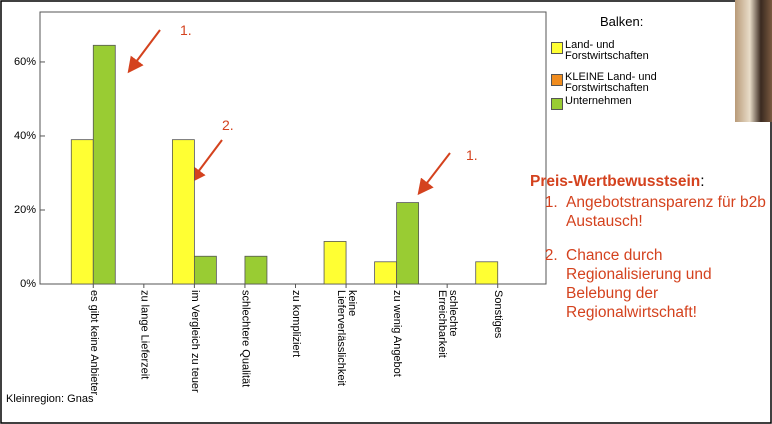 This screenshot has width=772, height=424. What do you see at coordinates (245, 339) in the screenshot?
I see `x-tick-label: schlechtere Qualität` at bounding box center [245, 339].